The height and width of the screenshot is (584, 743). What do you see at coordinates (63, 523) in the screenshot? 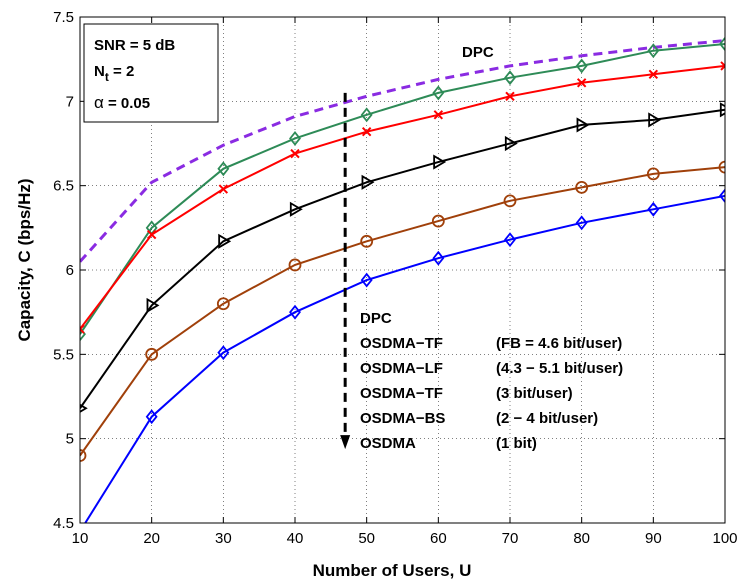
I see `y-tick-label: 4.5` at bounding box center [63, 523].